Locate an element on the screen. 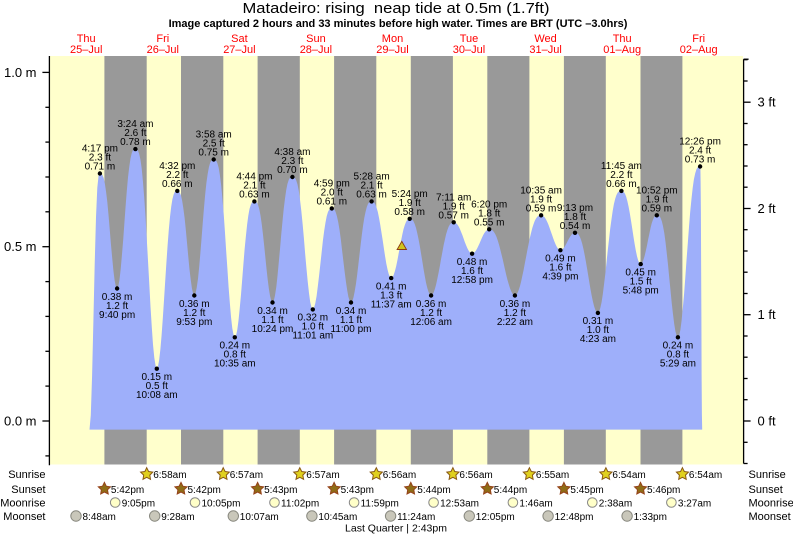  svg-text: 10:08 am is located at coordinates (157, 395).